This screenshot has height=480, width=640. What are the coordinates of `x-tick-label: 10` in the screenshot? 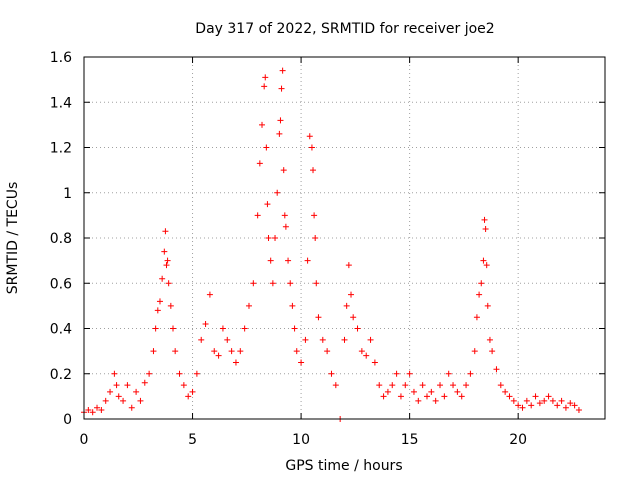 It's located at (301, 440).